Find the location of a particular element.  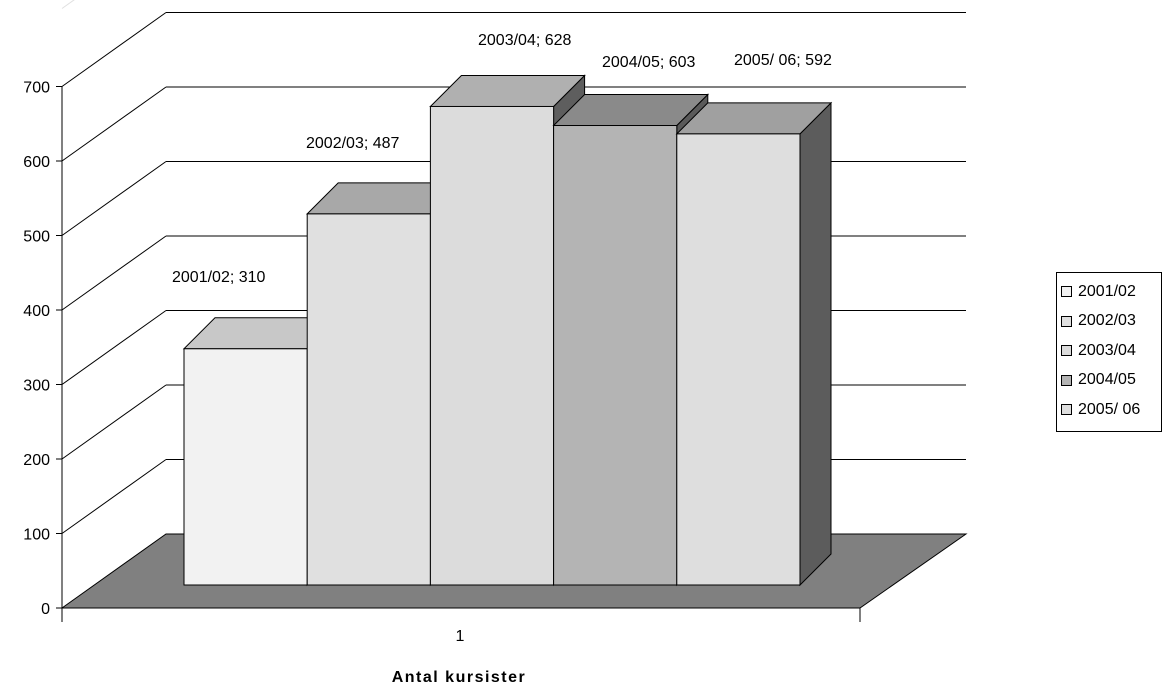

data-label: 2002/03; 487 is located at coordinates (353, 143).